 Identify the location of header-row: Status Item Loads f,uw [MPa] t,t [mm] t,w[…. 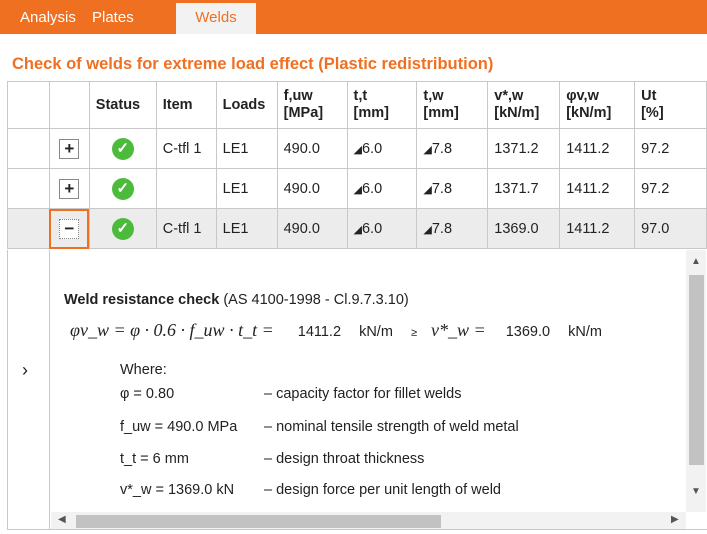
(357, 105).